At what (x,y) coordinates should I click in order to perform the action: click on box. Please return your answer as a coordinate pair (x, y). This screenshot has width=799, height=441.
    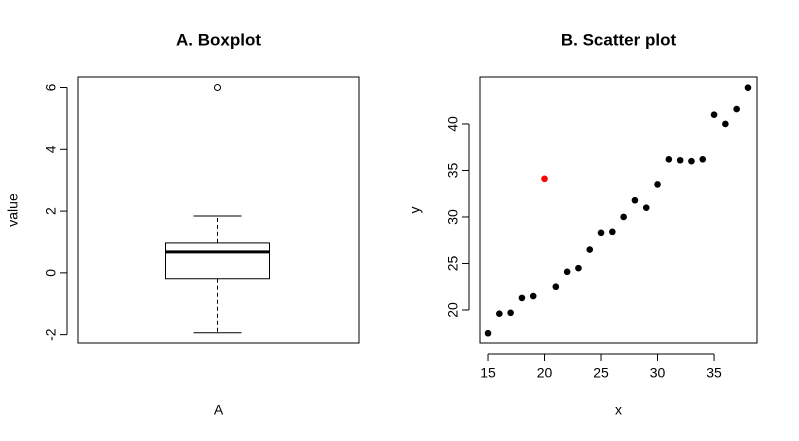
    Looking at the image, I should click on (217, 261).